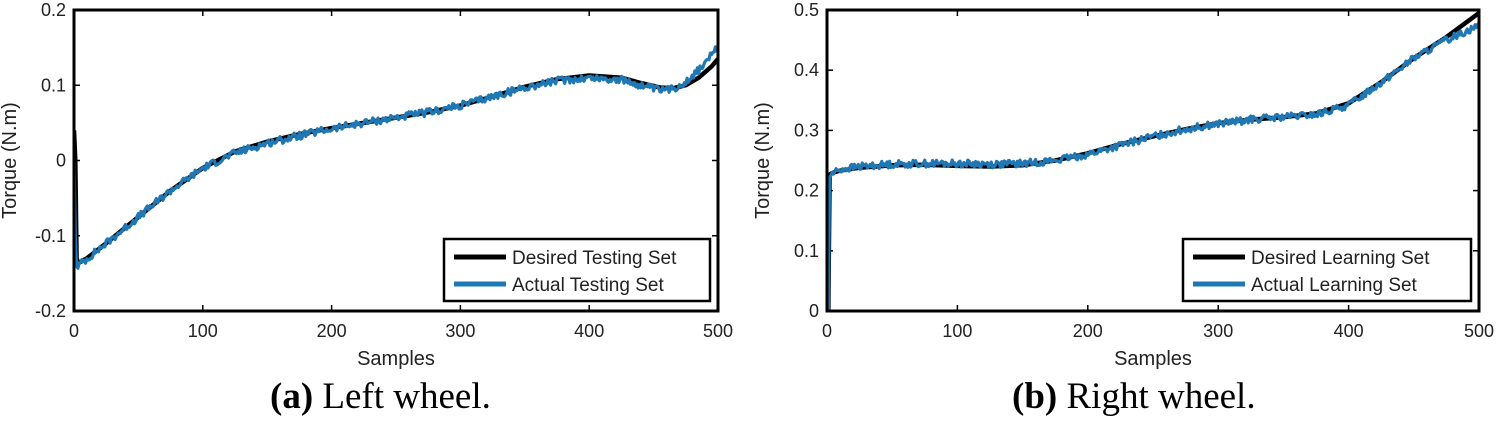 Image resolution: width=1500 pixels, height=432 pixels. I want to click on caption-left-wheel: (a) Left wheel., so click(380, 396).